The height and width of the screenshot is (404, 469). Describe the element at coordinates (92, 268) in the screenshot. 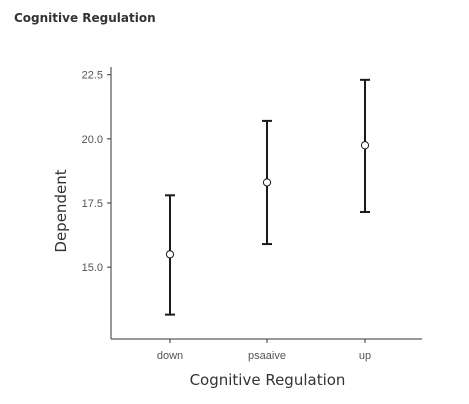

I see `y-tick-label: 15.0` at that location.